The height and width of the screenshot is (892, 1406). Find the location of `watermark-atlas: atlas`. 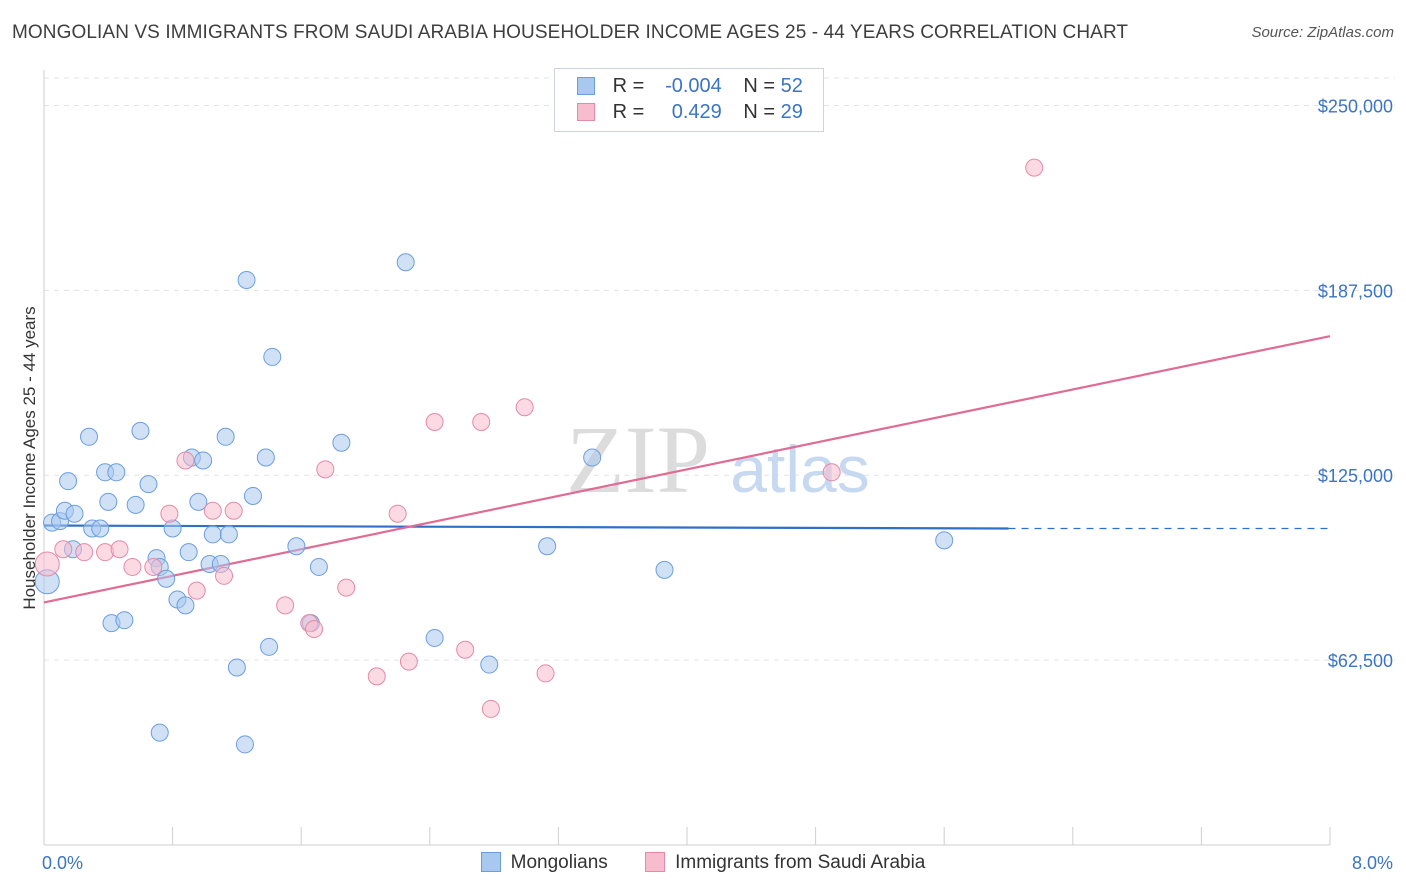

watermark-atlas: atlas is located at coordinates (799, 469).